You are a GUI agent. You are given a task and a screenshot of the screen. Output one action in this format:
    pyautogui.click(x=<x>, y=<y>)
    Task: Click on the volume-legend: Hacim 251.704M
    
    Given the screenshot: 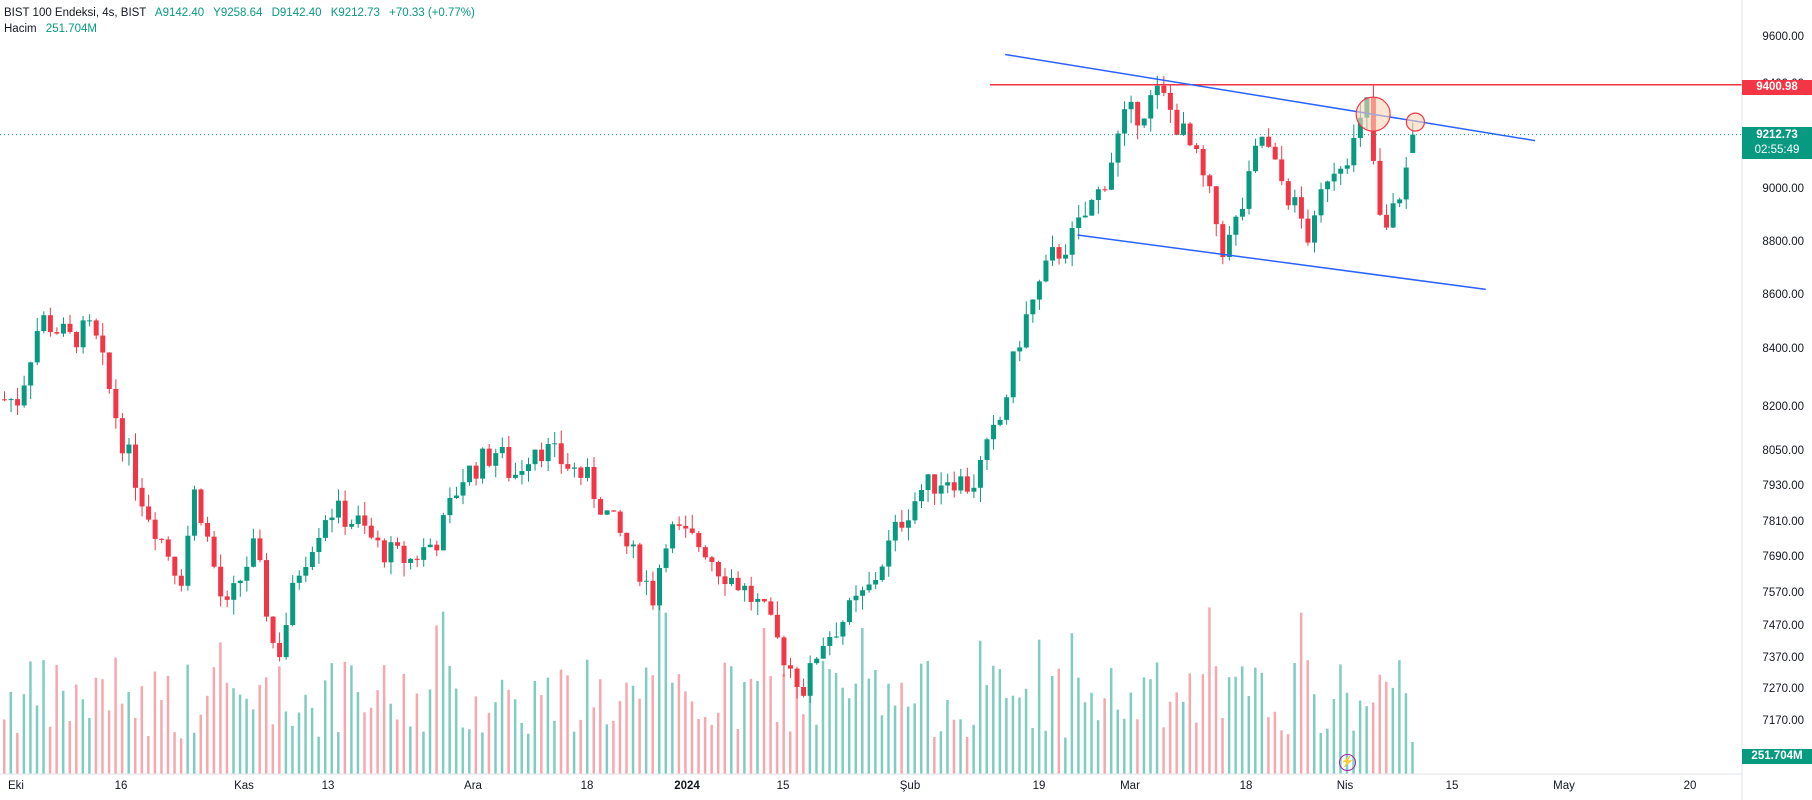 What is the action you would take?
    pyautogui.click(x=53, y=29)
    